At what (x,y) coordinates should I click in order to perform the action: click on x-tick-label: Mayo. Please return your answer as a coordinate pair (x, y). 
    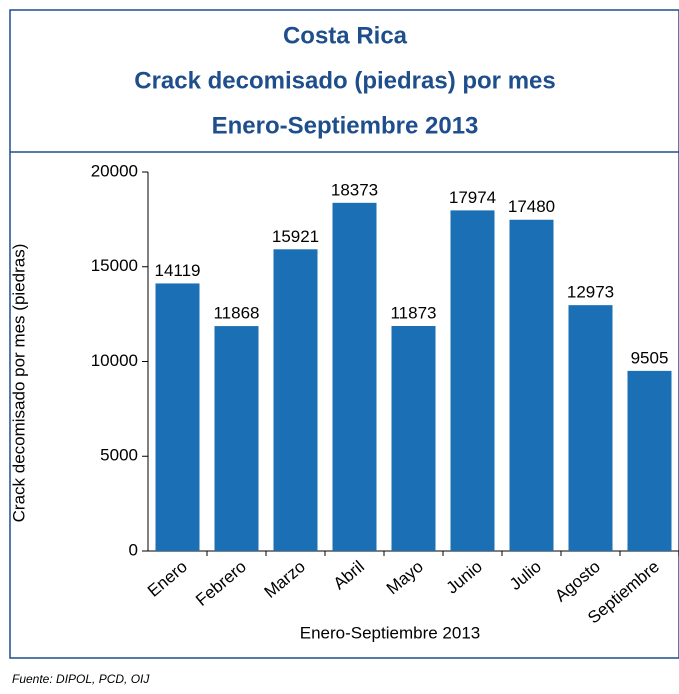
    Looking at the image, I should click on (405, 577).